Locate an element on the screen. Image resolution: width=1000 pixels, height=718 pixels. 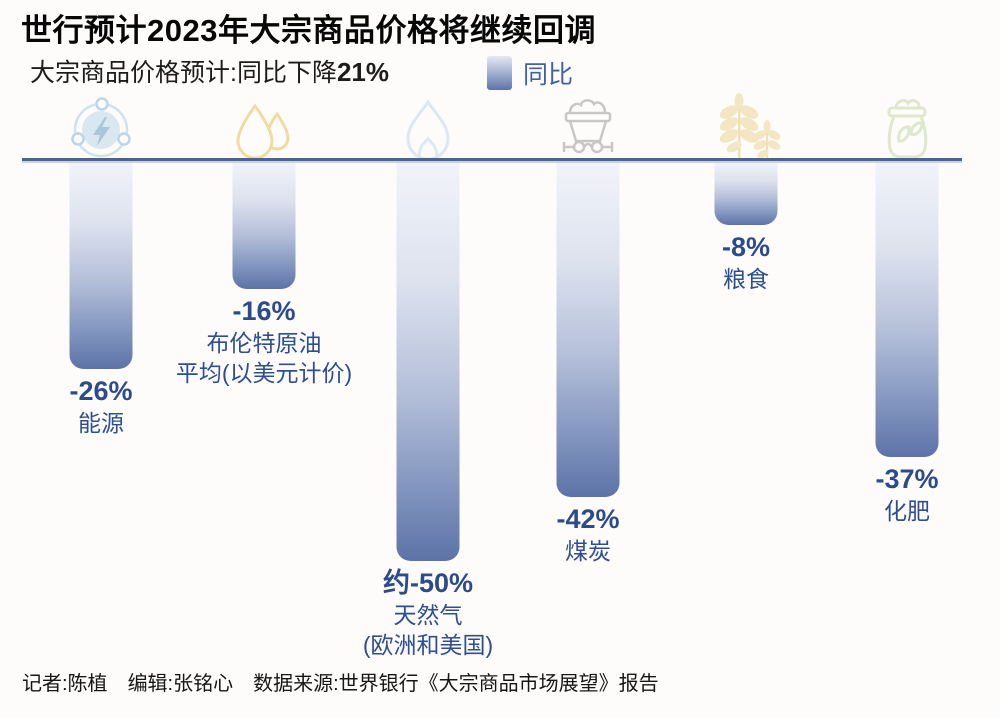
bar-labels: 约-50% 天然气 (欧洲和美国) is located at coordinates (428, 613).